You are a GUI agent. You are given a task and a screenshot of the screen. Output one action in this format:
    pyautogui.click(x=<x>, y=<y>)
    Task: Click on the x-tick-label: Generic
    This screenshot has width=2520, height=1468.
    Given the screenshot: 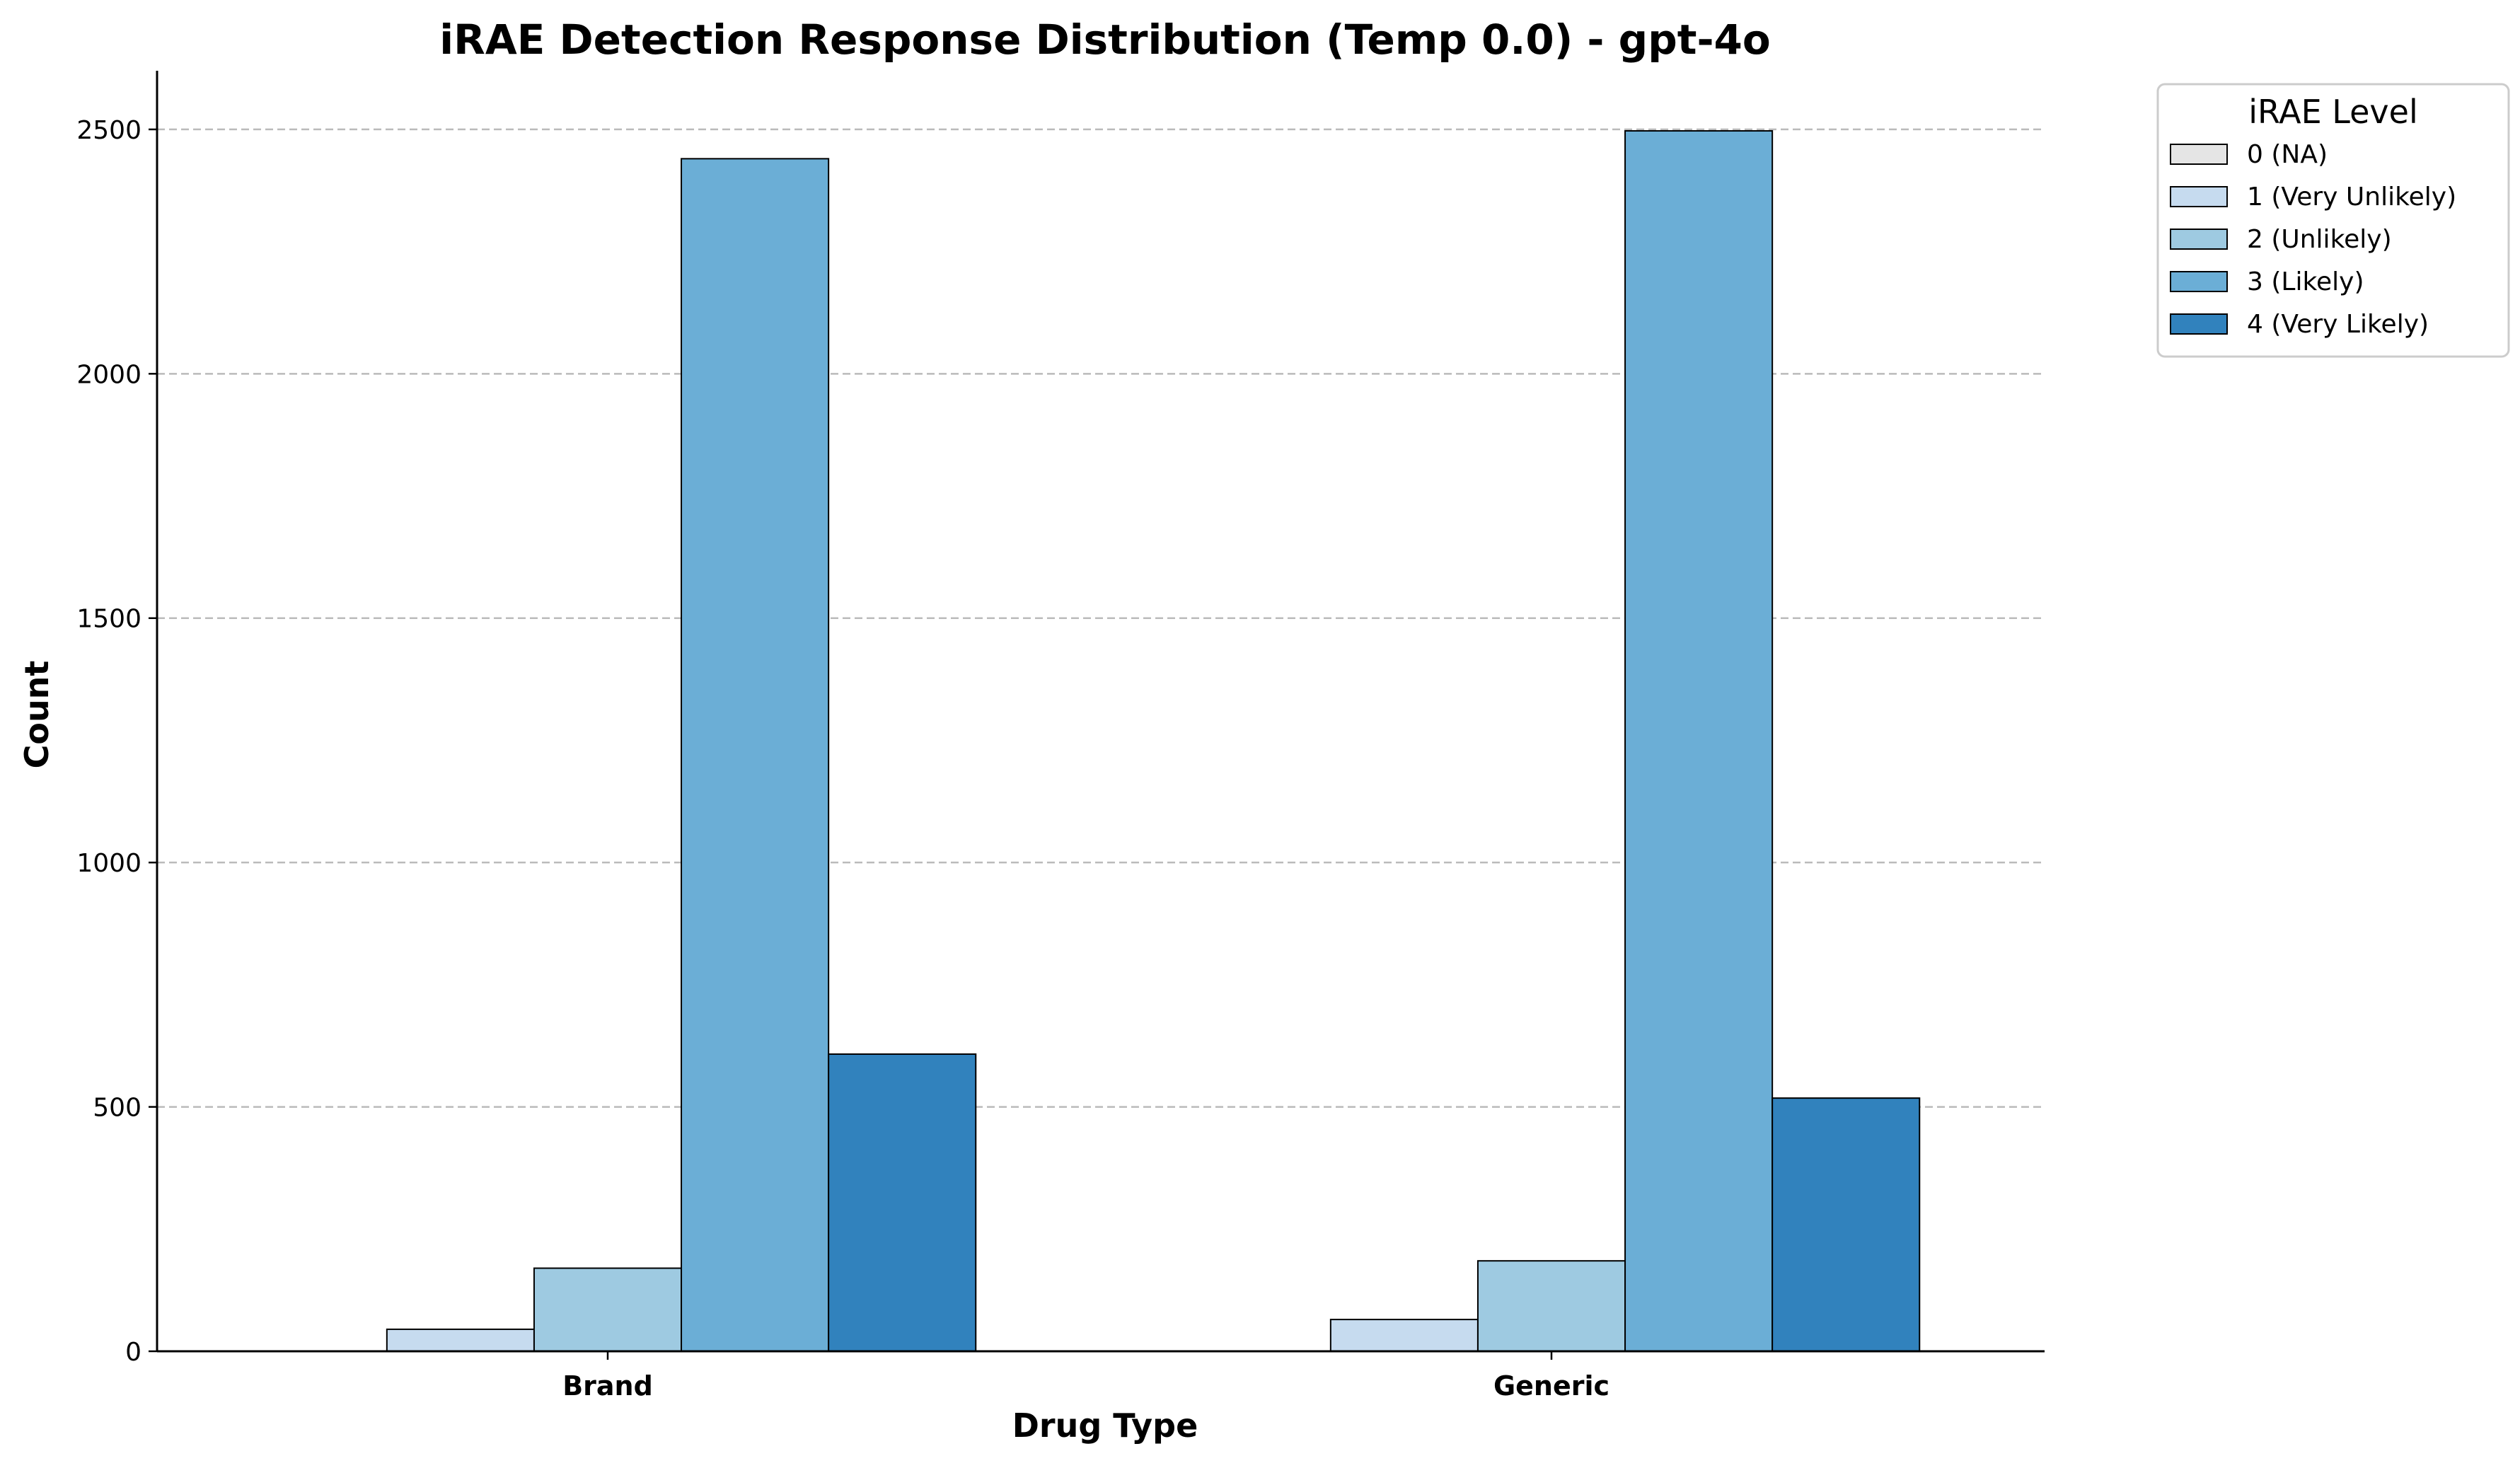 What is the action you would take?
    pyautogui.click(x=1551, y=1385)
    